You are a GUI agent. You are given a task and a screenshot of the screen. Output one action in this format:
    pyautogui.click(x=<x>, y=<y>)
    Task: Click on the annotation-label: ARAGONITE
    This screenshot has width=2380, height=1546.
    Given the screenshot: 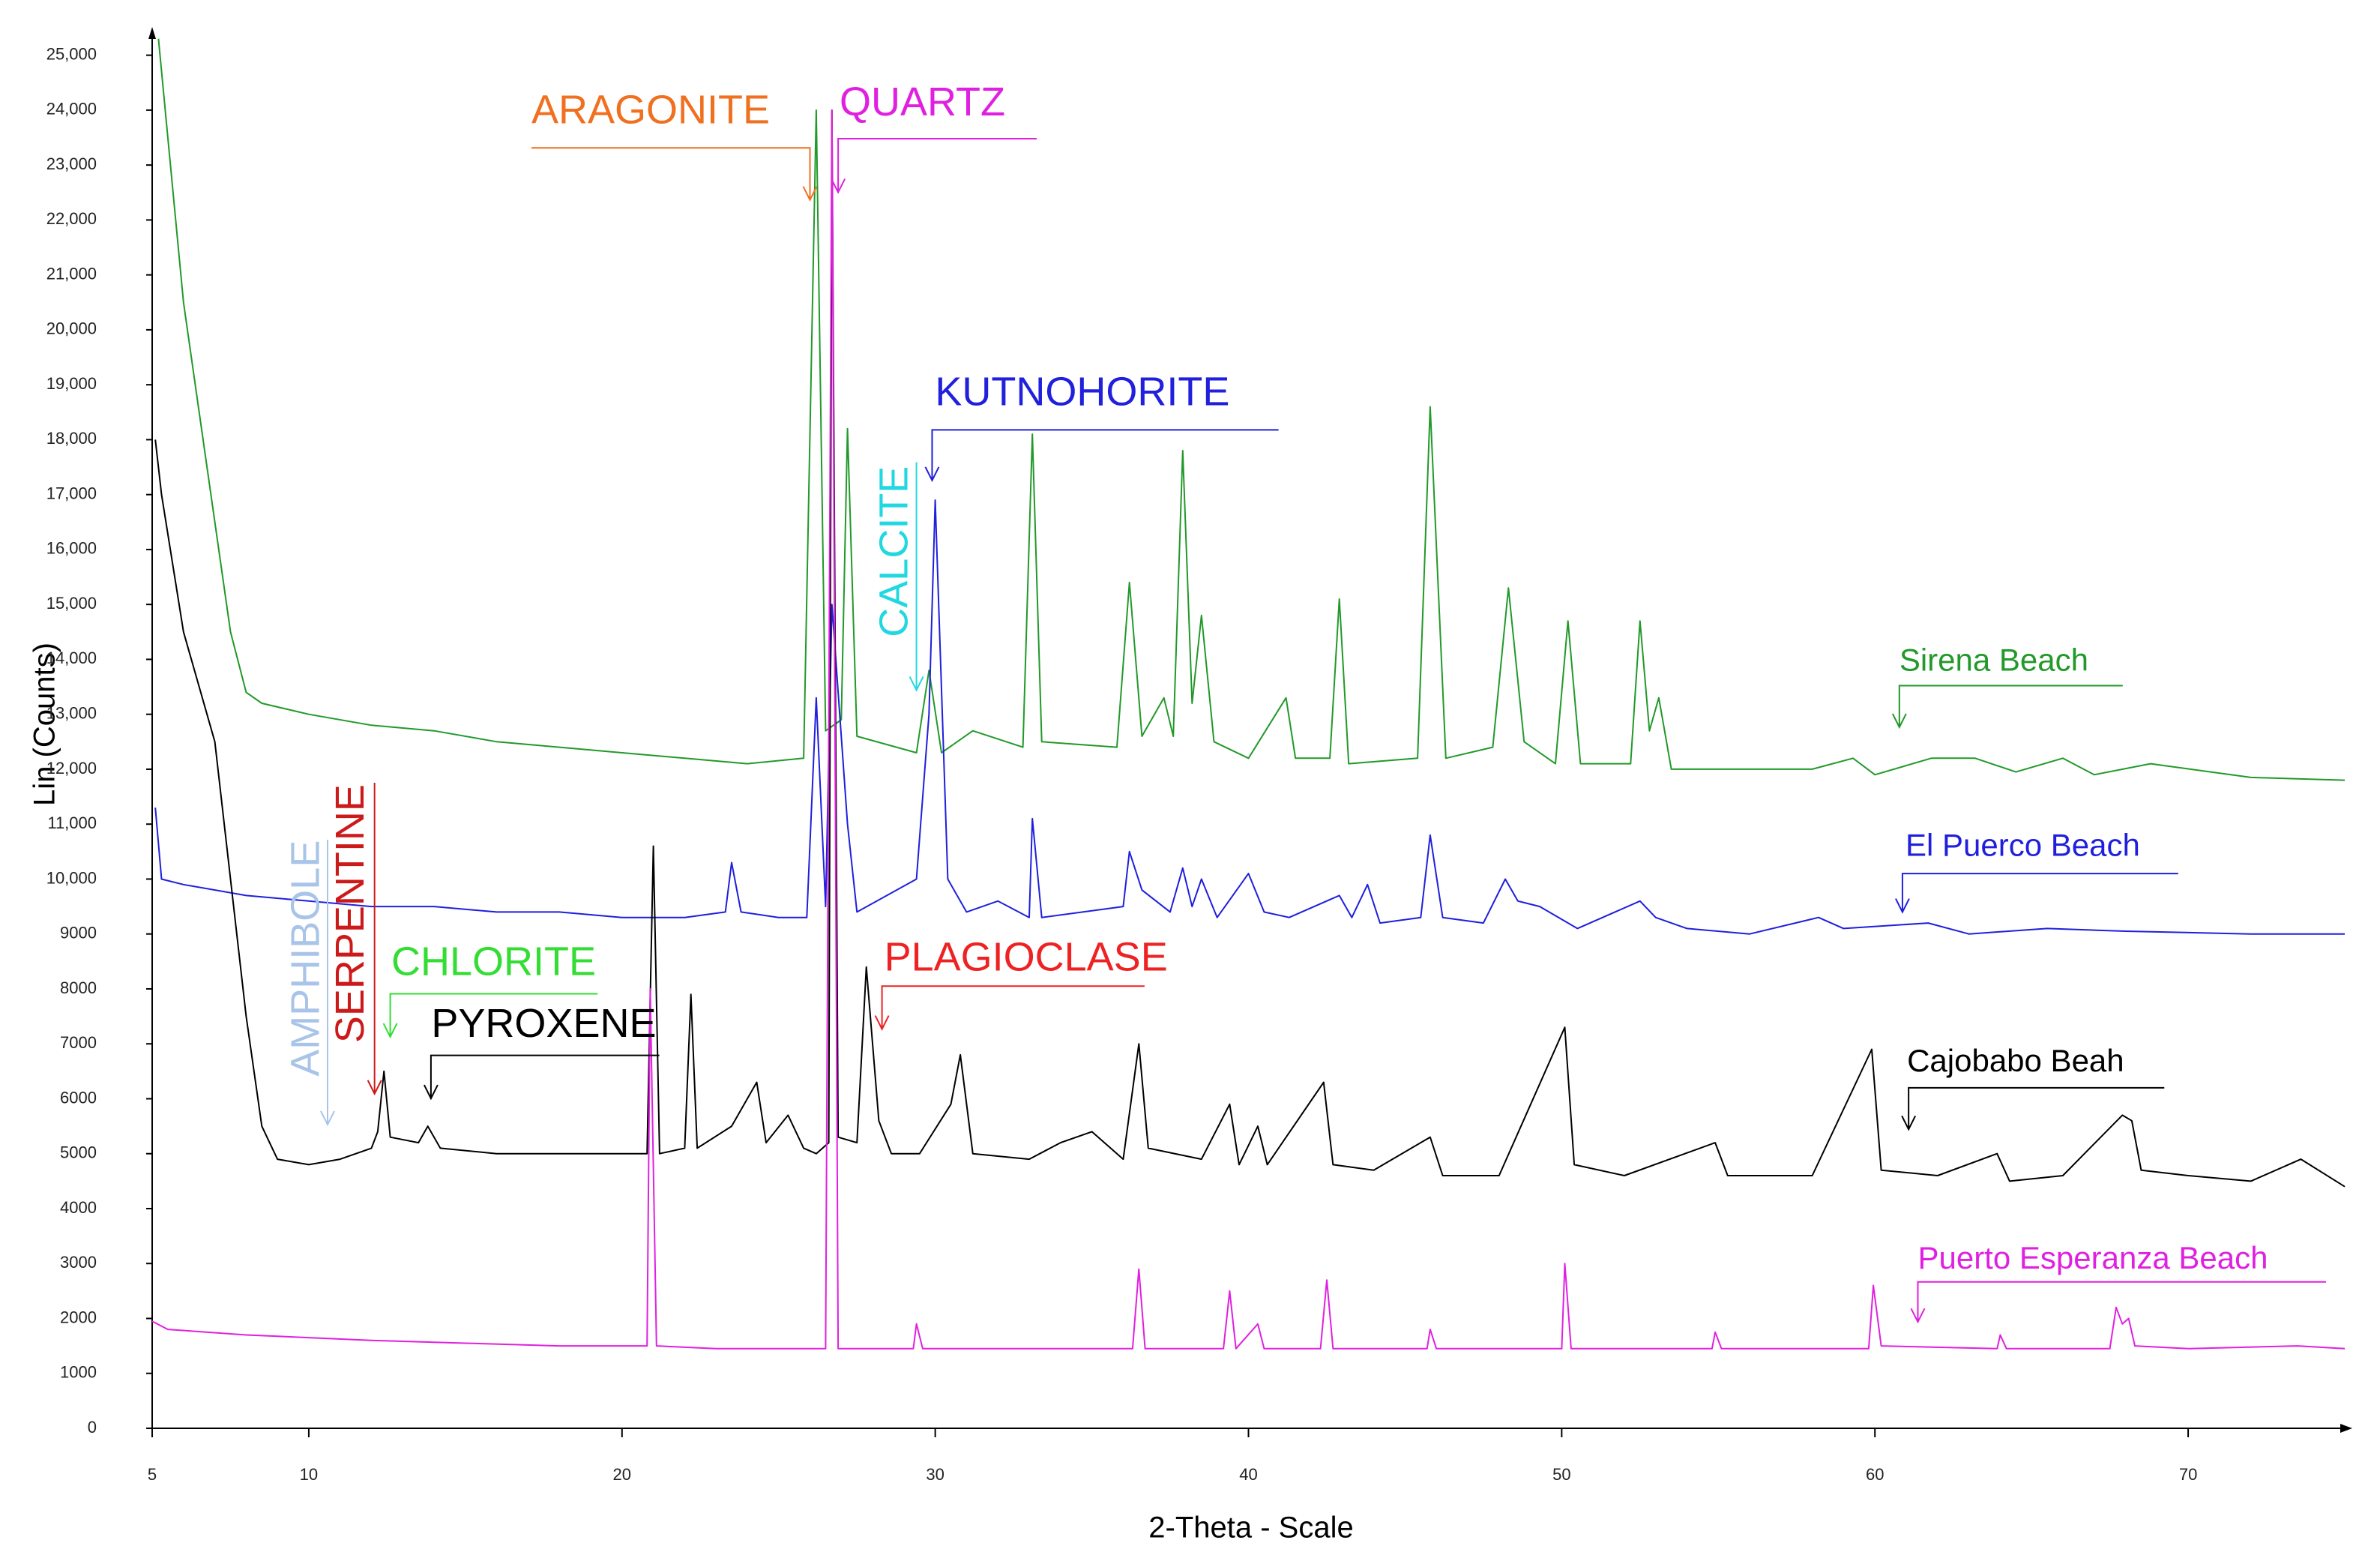 What is the action you would take?
    pyautogui.click(x=650, y=109)
    